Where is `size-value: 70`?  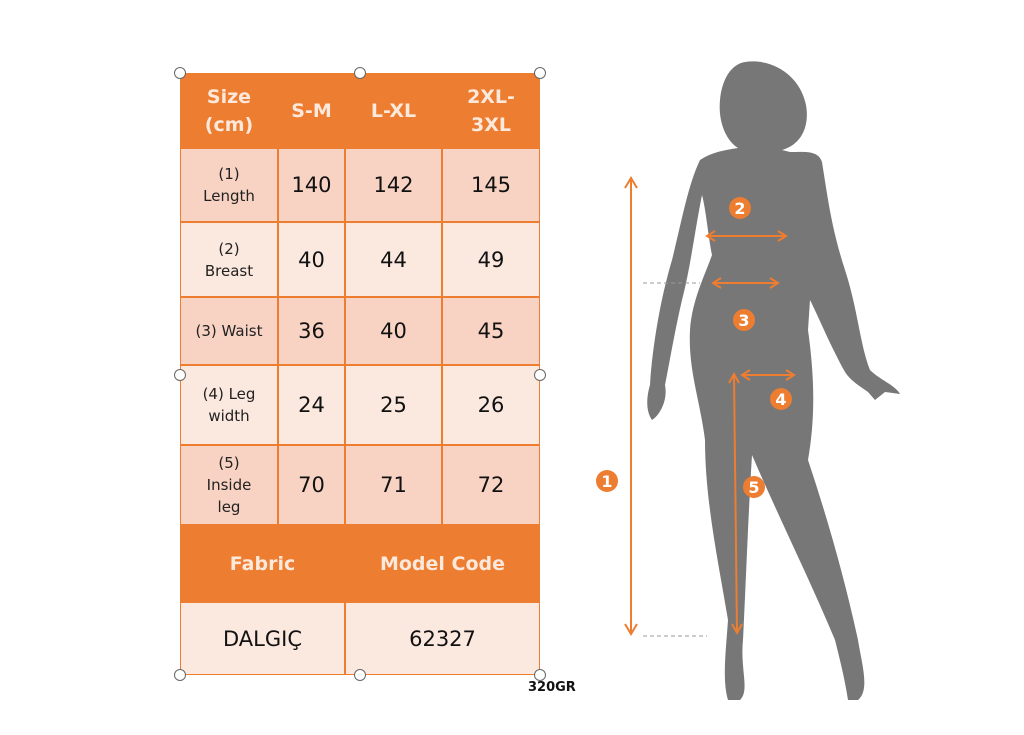
size-value: 70 is located at coordinates (311, 485).